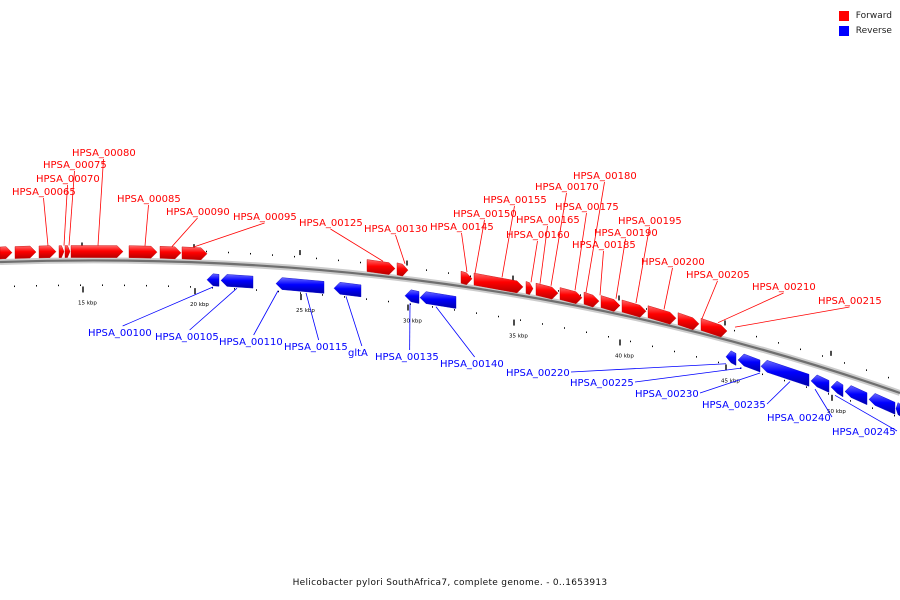 The image size is (900, 600). Describe the element at coordinates (843, 30) in the screenshot. I see `reverse-swatch` at that location.